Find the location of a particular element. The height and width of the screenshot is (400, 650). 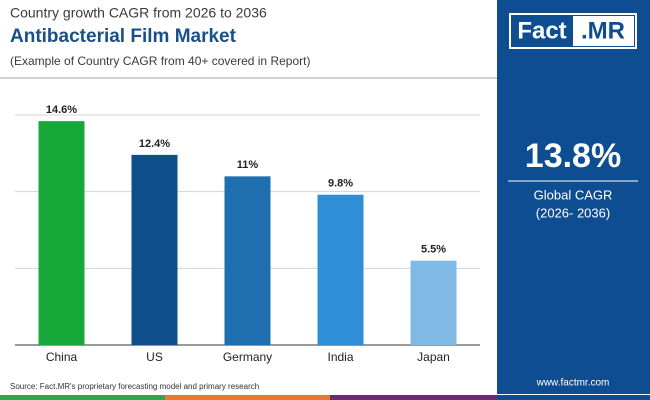

value-label: 11% is located at coordinates (248, 165).